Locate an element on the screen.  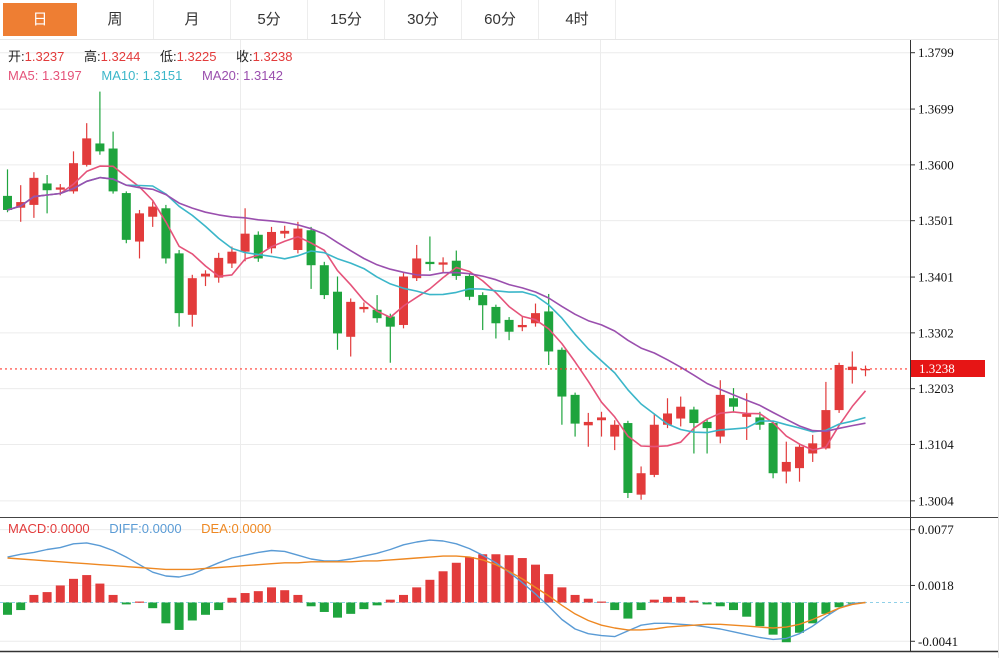
ohlc-low: 低:1.3225 is located at coordinates (188, 56).